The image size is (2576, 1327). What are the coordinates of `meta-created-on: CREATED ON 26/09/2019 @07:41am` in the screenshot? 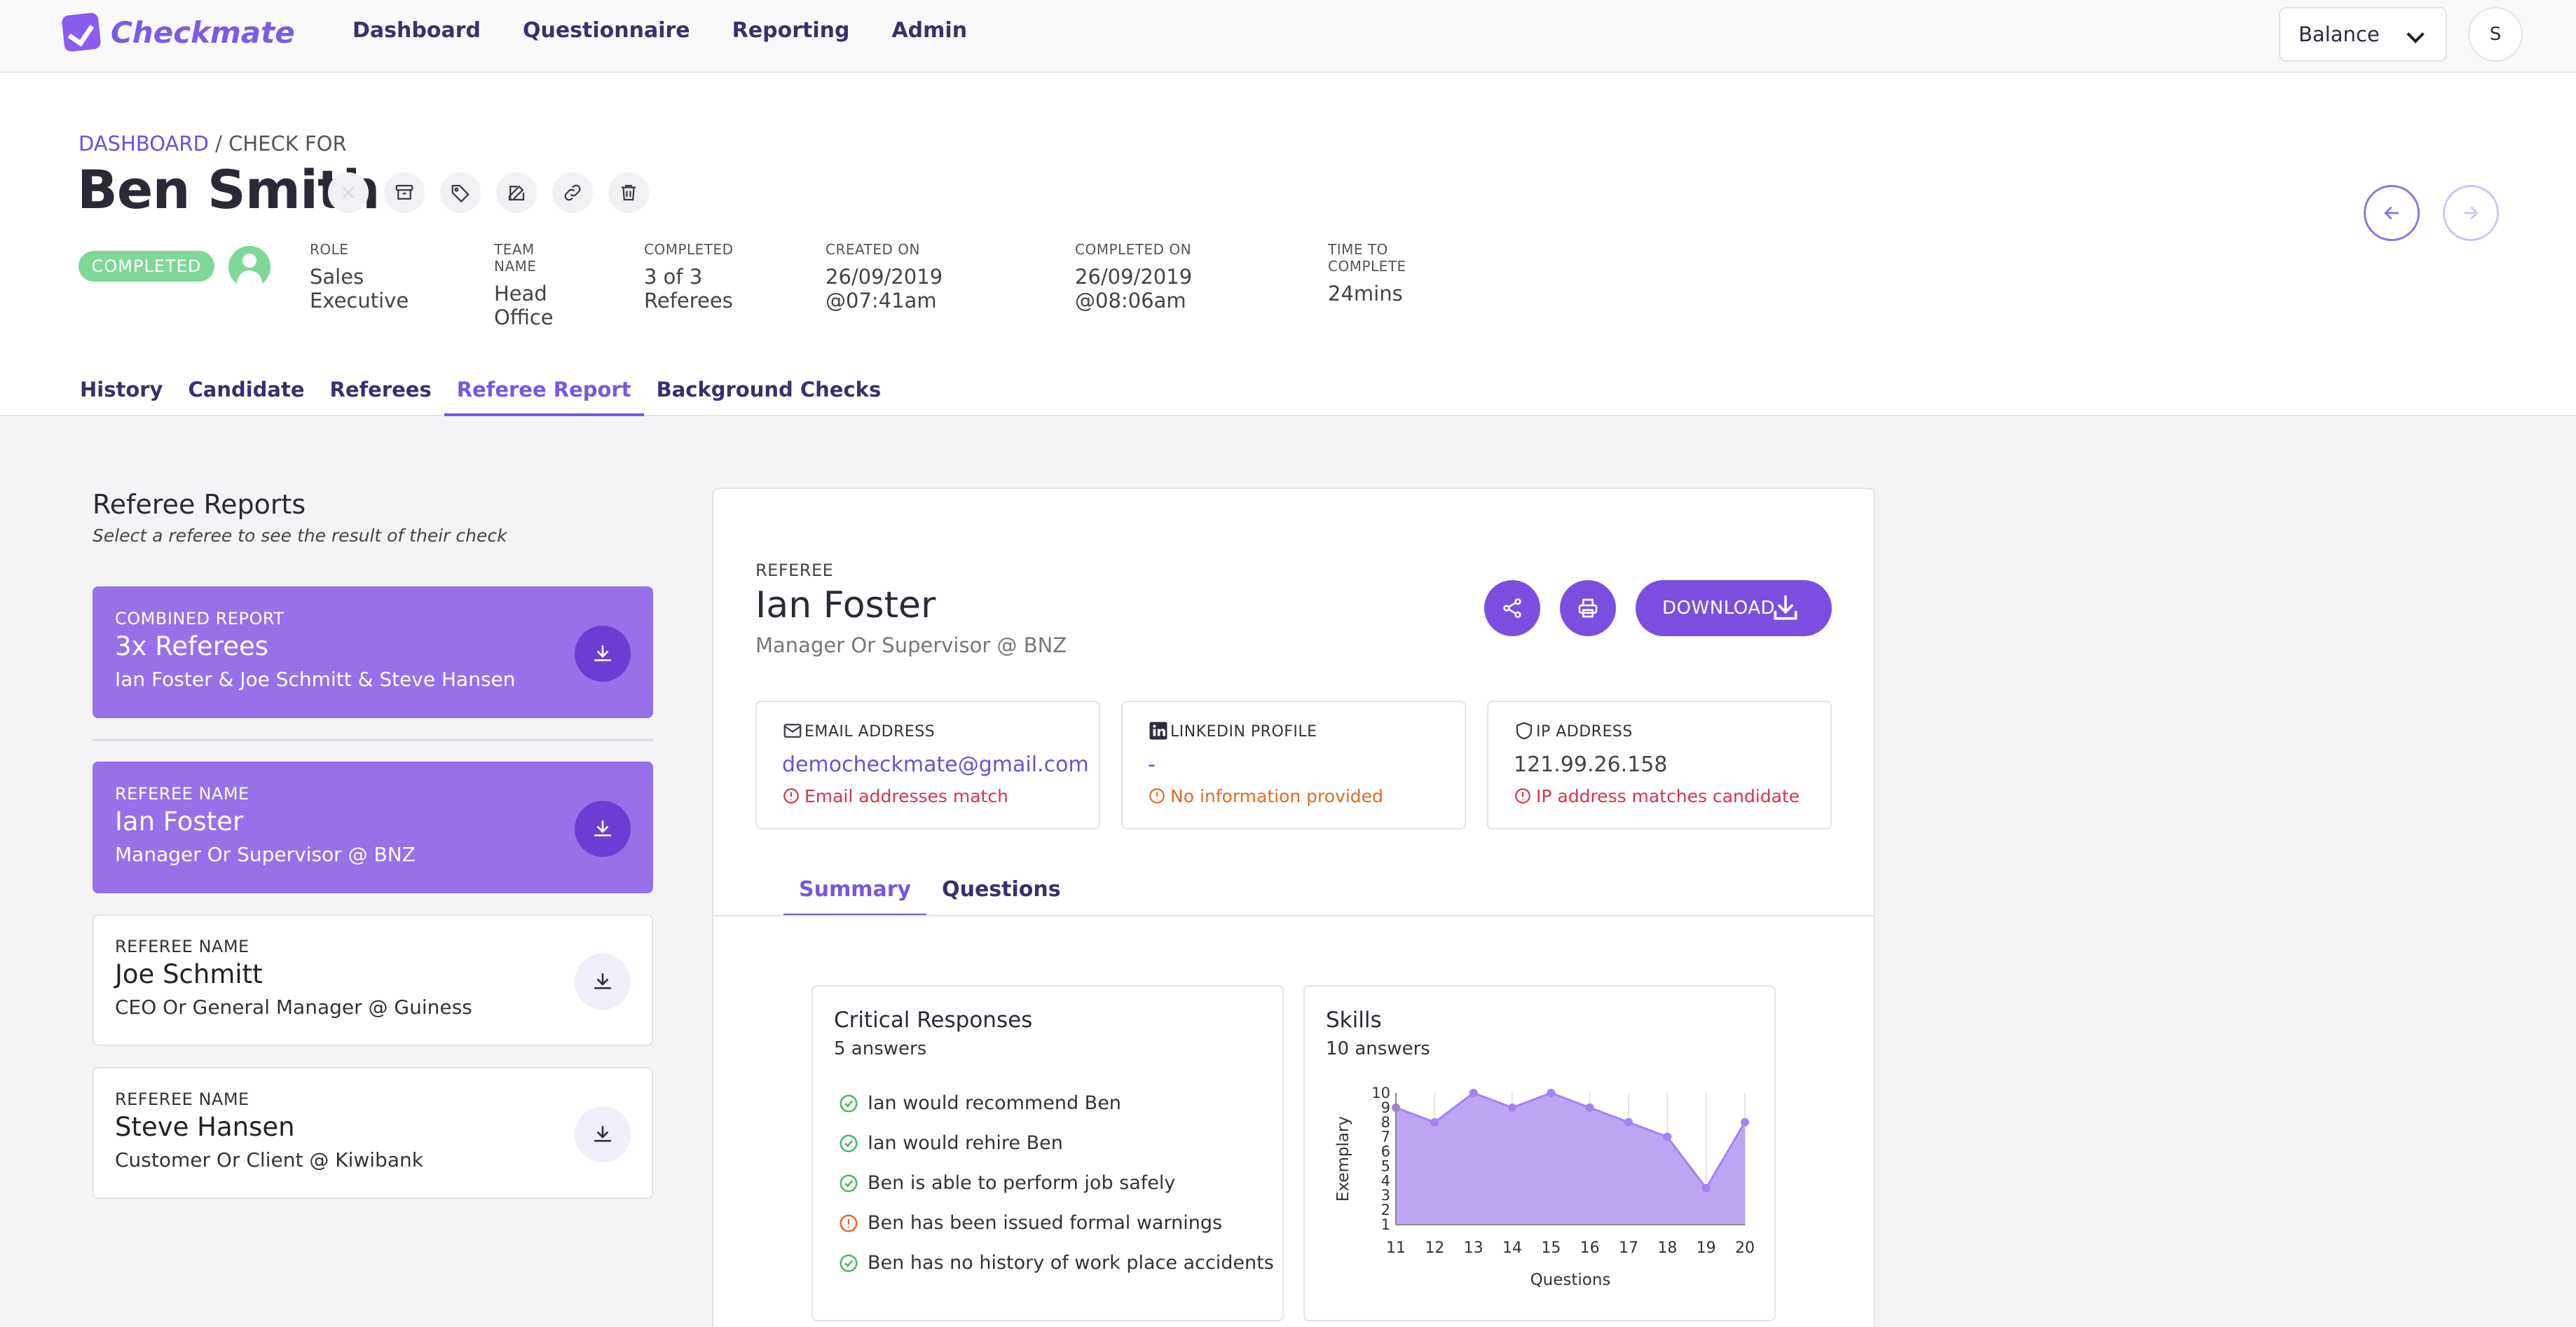 It's located at (884, 276).